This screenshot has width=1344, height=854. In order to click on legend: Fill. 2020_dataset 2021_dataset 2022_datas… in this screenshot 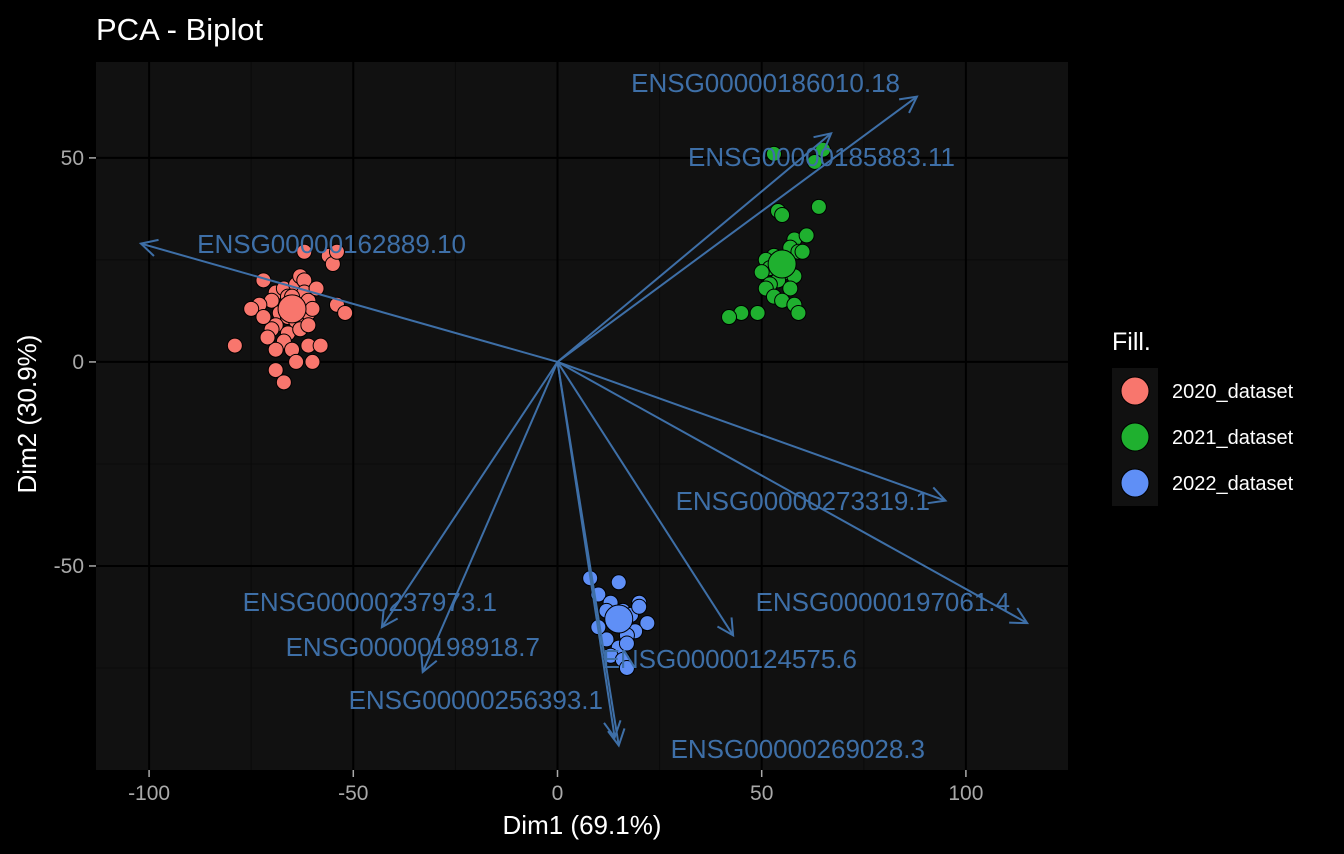, I will do `click(1203, 417)`.